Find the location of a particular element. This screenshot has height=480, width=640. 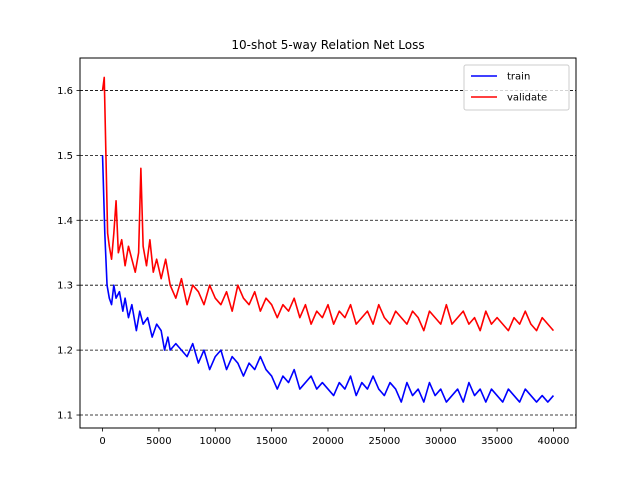

y-tick-label: 1.2 is located at coordinates (65, 351).